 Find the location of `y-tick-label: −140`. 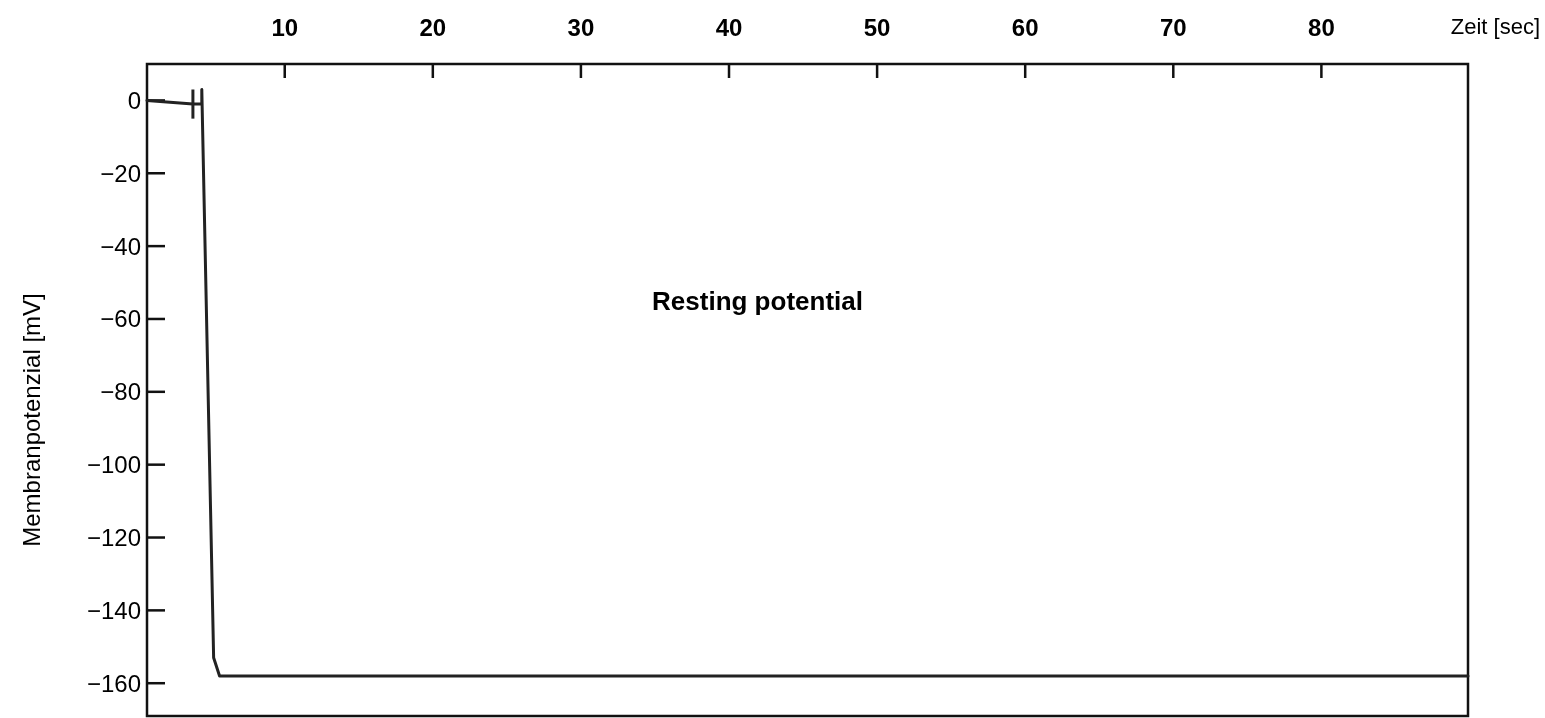

y-tick-label: −140 is located at coordinates (113, 610).